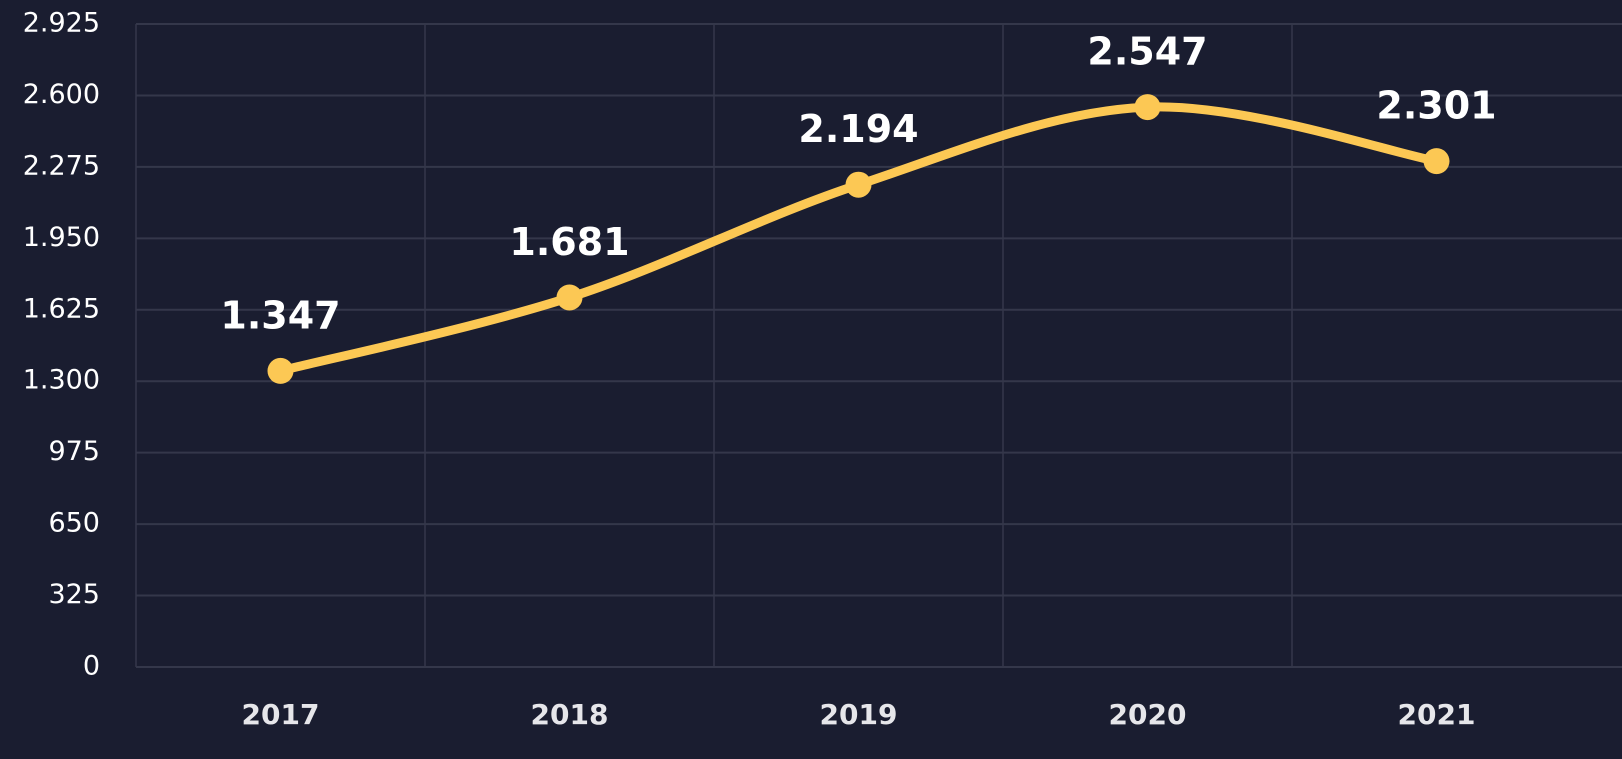 Image resolution: width=1622 pixels, height=759 pixels. I want to click on x-tick-label: 2019, so click(859, 714).